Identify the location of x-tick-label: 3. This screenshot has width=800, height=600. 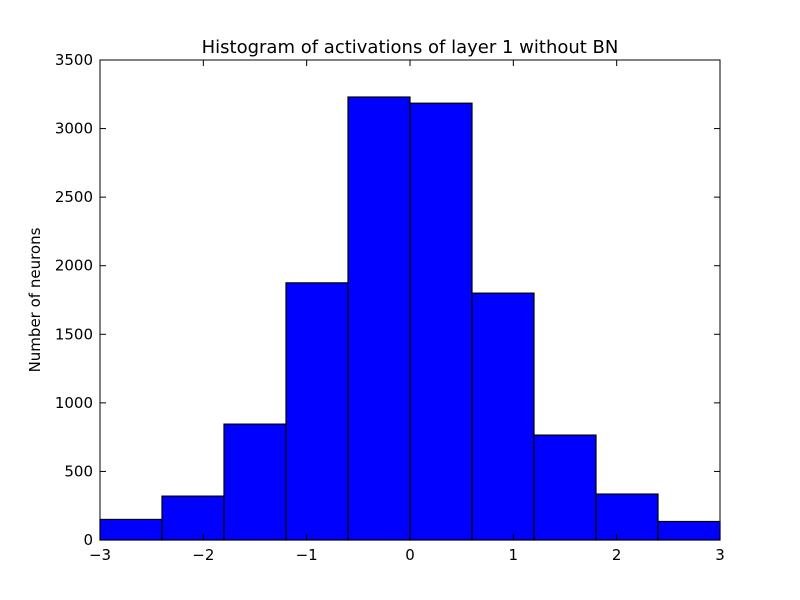
(720, 555).